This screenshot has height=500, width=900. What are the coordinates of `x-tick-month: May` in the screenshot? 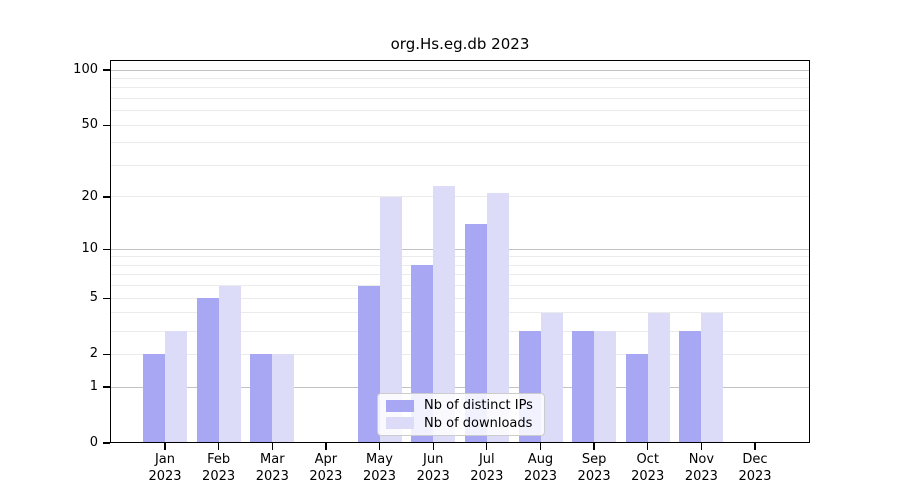 It's located at (379, 459).